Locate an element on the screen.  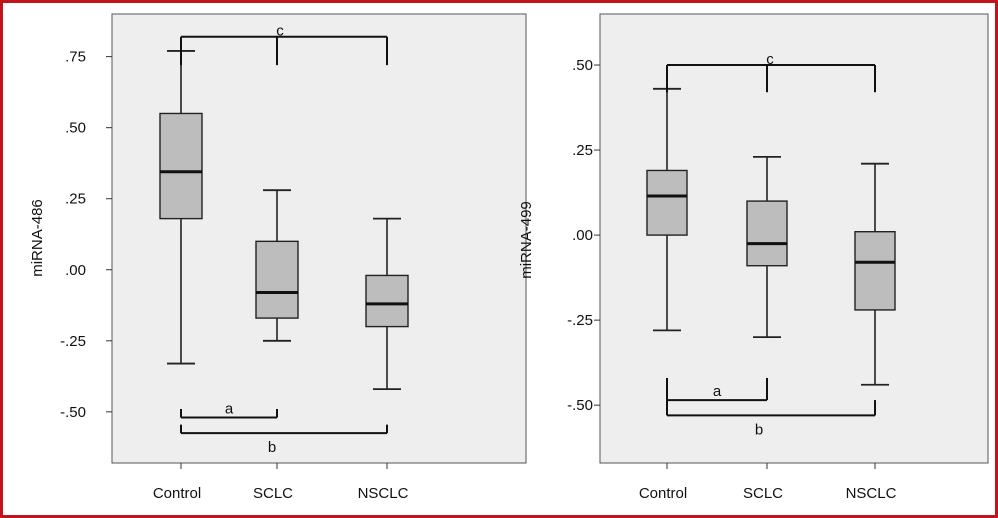
y-tick-label: .75 is located at coordinates (75, 57).